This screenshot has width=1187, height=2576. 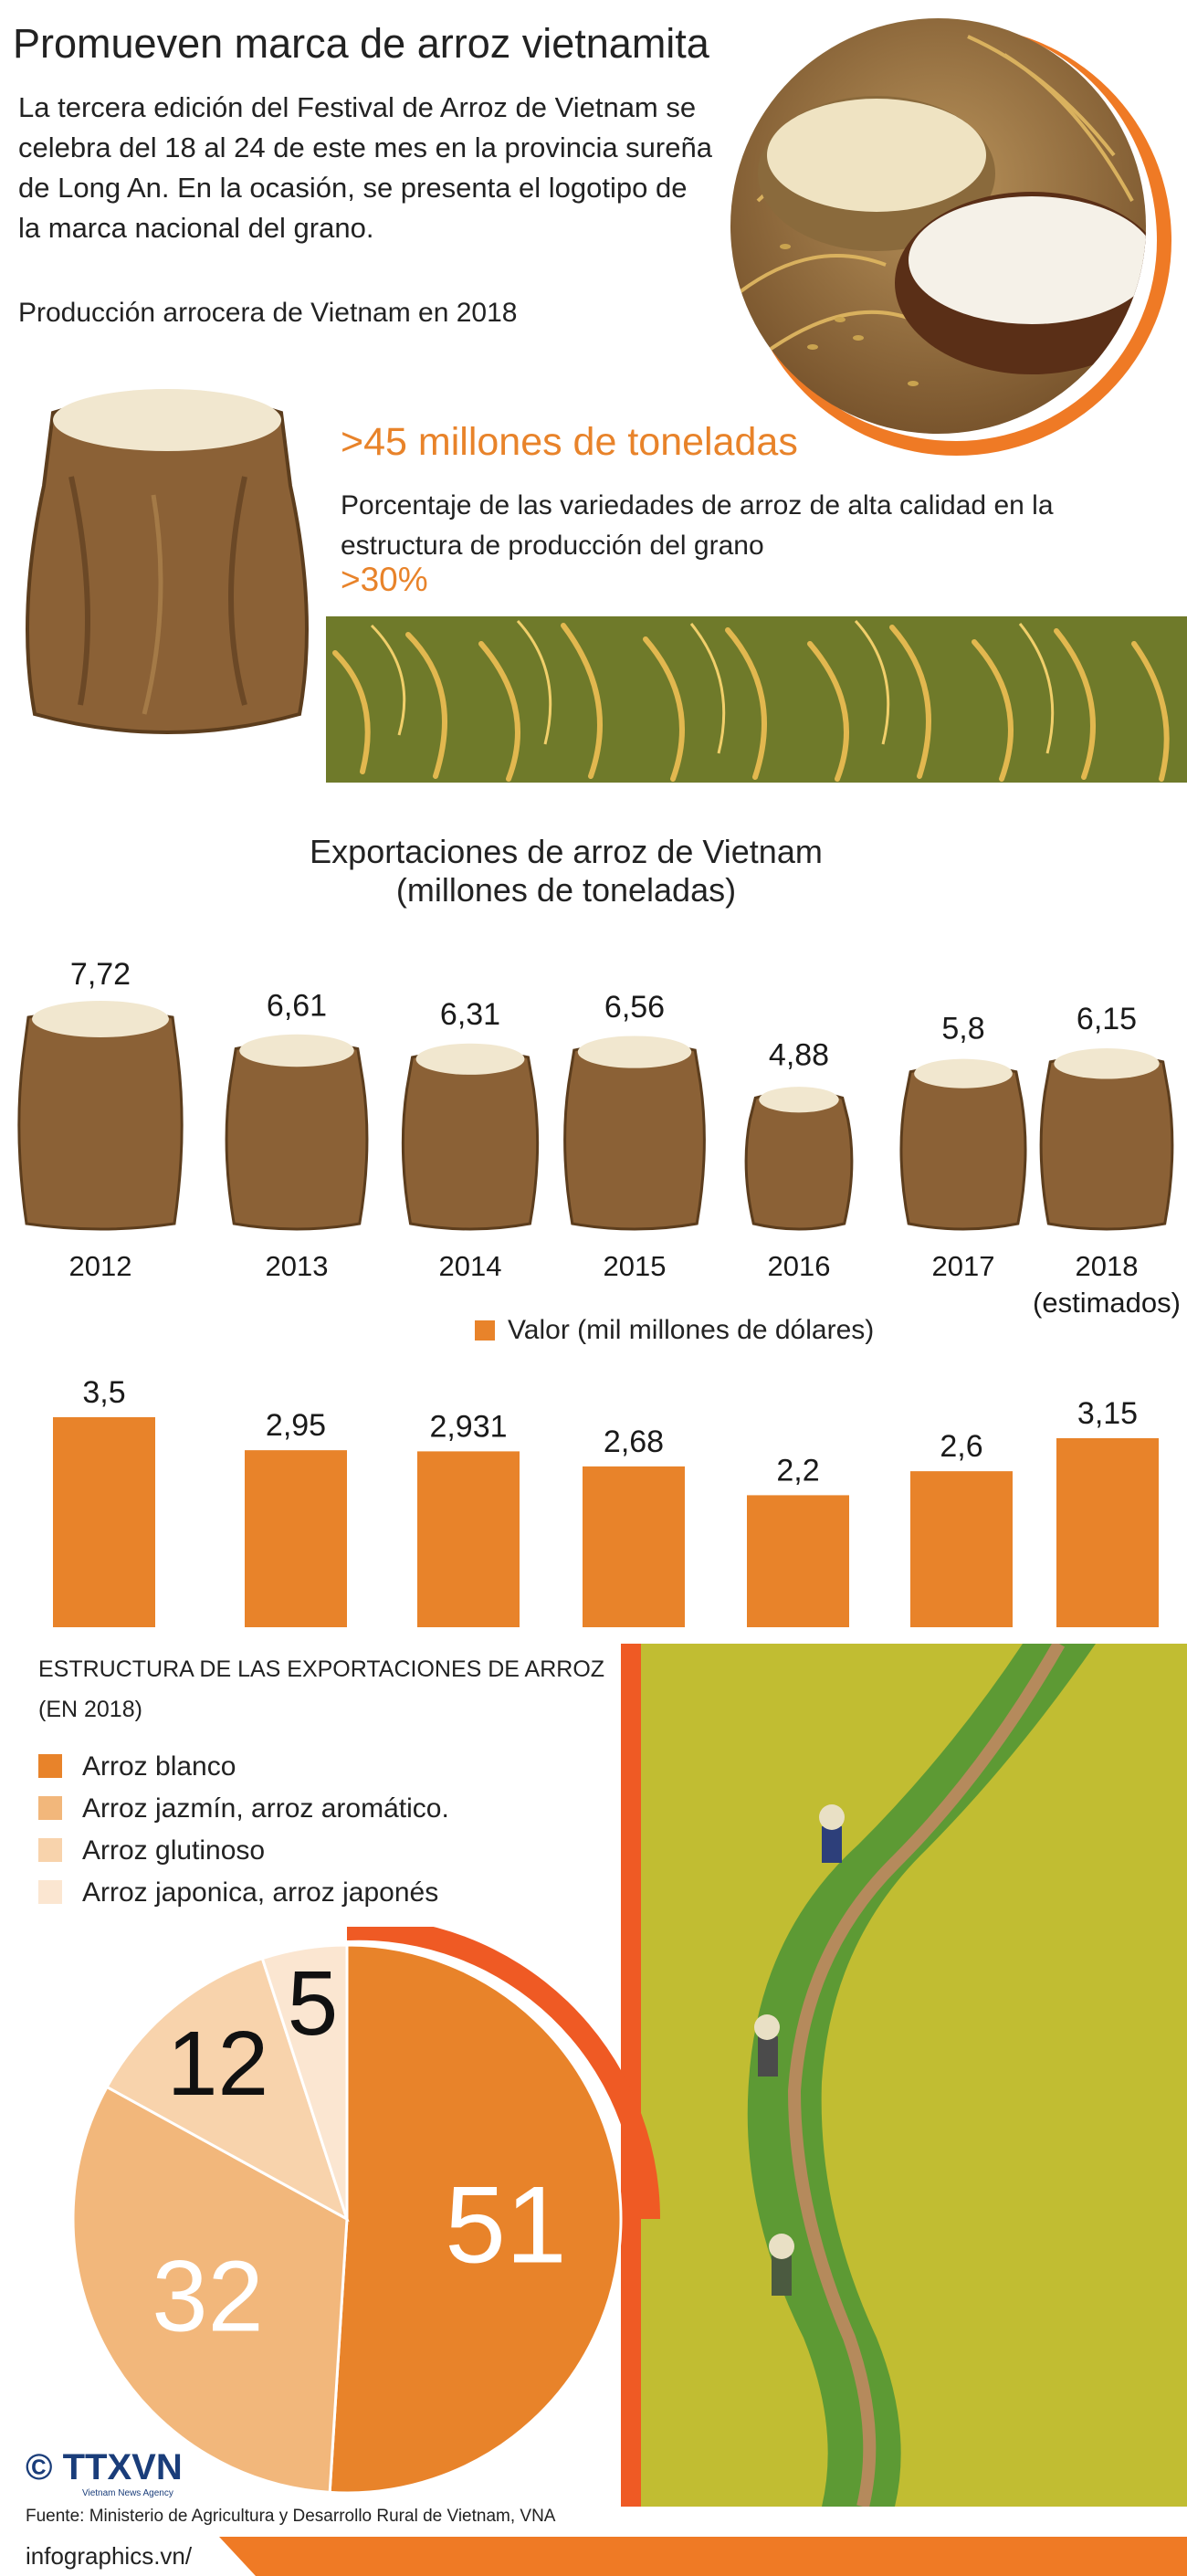 I want to click on production-value: >45 millones de toneladas, so click(x=569, y=442).